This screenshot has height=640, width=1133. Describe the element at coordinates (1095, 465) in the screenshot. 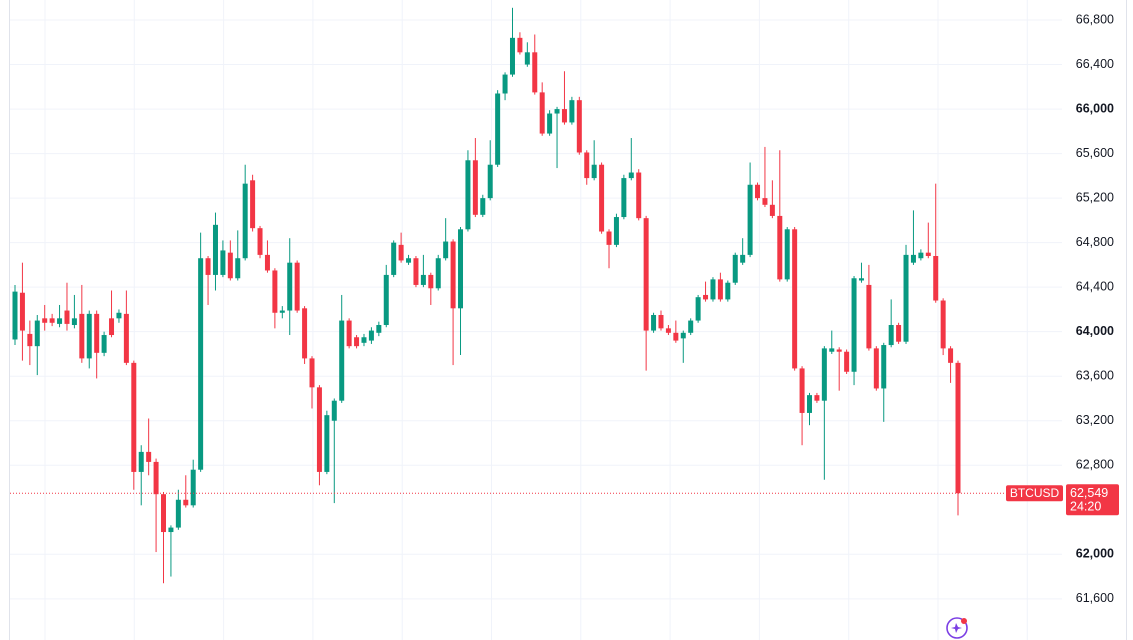

I see `y-tick-label: 62,800` at that location.